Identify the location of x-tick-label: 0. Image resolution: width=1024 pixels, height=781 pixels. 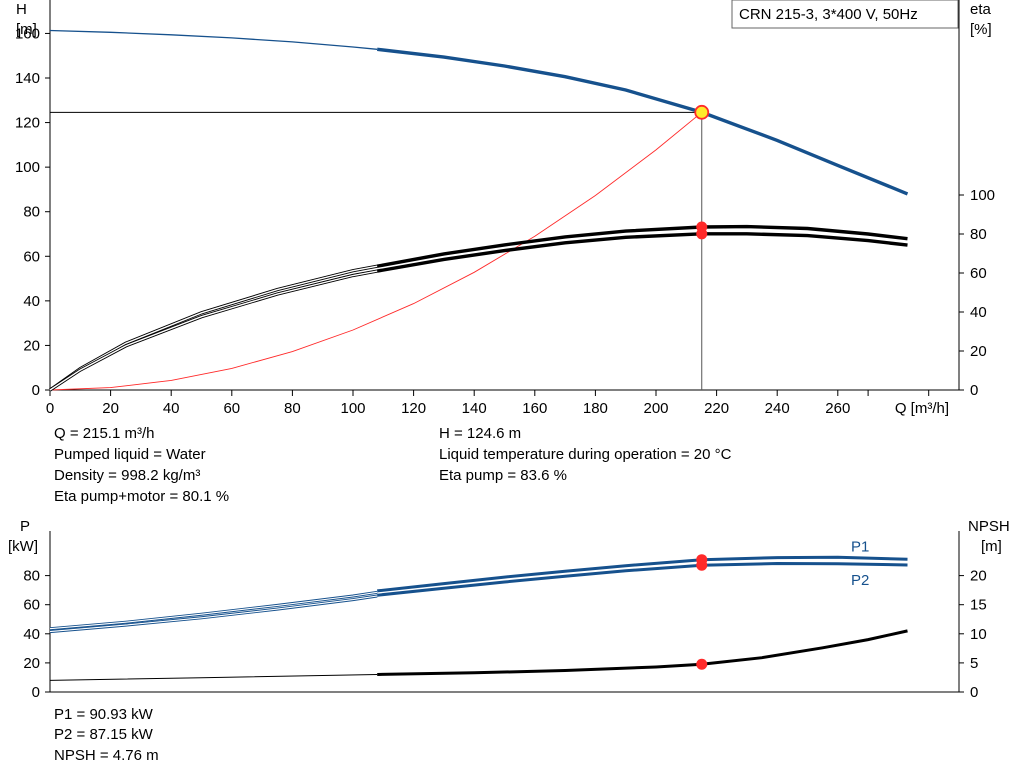
(50, 408).